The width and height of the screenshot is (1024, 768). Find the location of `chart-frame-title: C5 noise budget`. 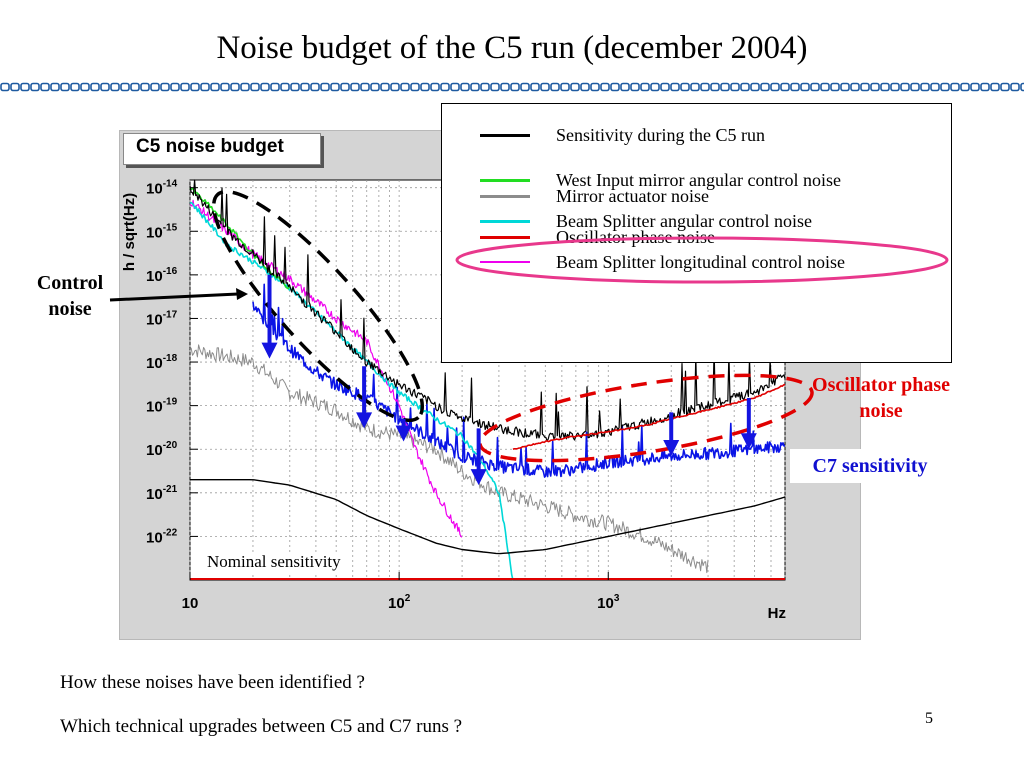

chart-frame-title: C5 noise budget is located at coordinates (222, 149).